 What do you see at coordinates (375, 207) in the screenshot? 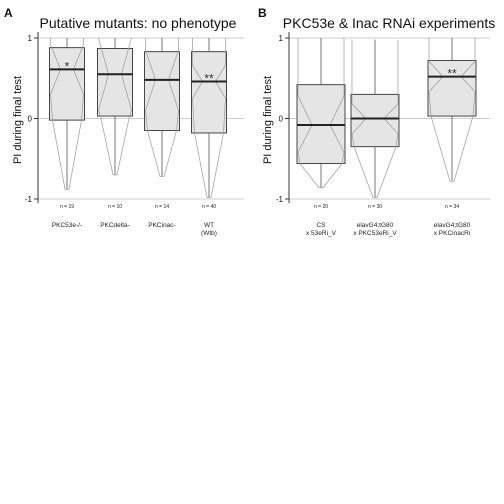
I see `n-label: n = 30` at bounding box center [375, 207].